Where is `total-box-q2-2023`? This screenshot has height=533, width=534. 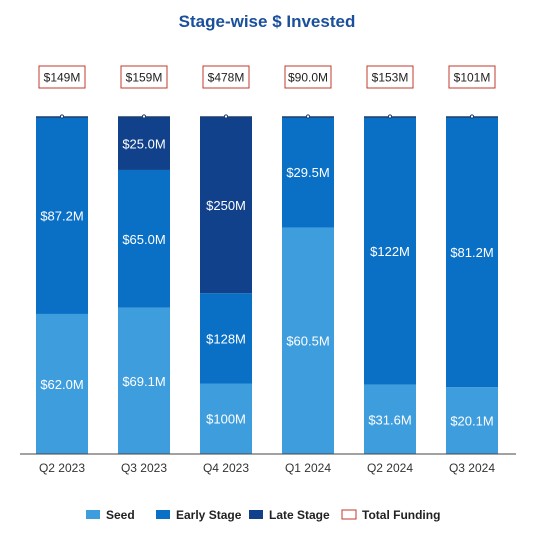
total-box-q2-2023 is located at coordinates (62, 77).